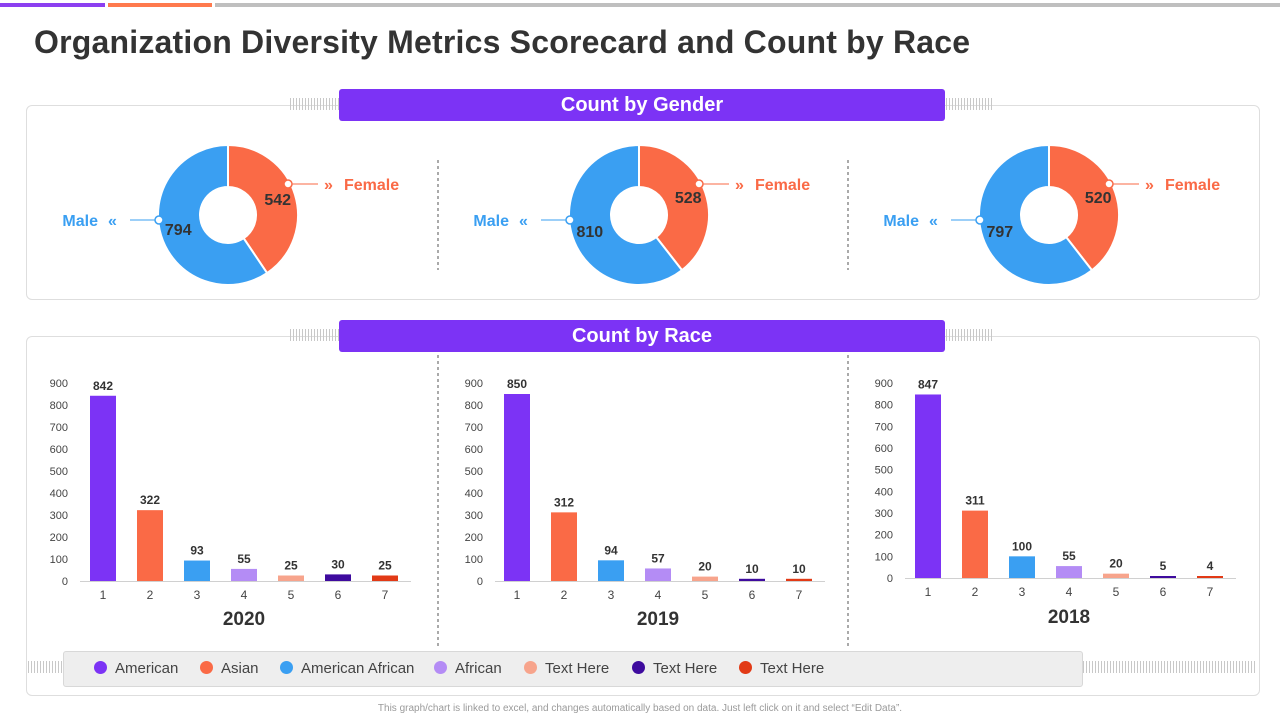 The height and width of the screenshot is (720, 1280). I want to click on bar-value-label: 4, so click(1210, 566).